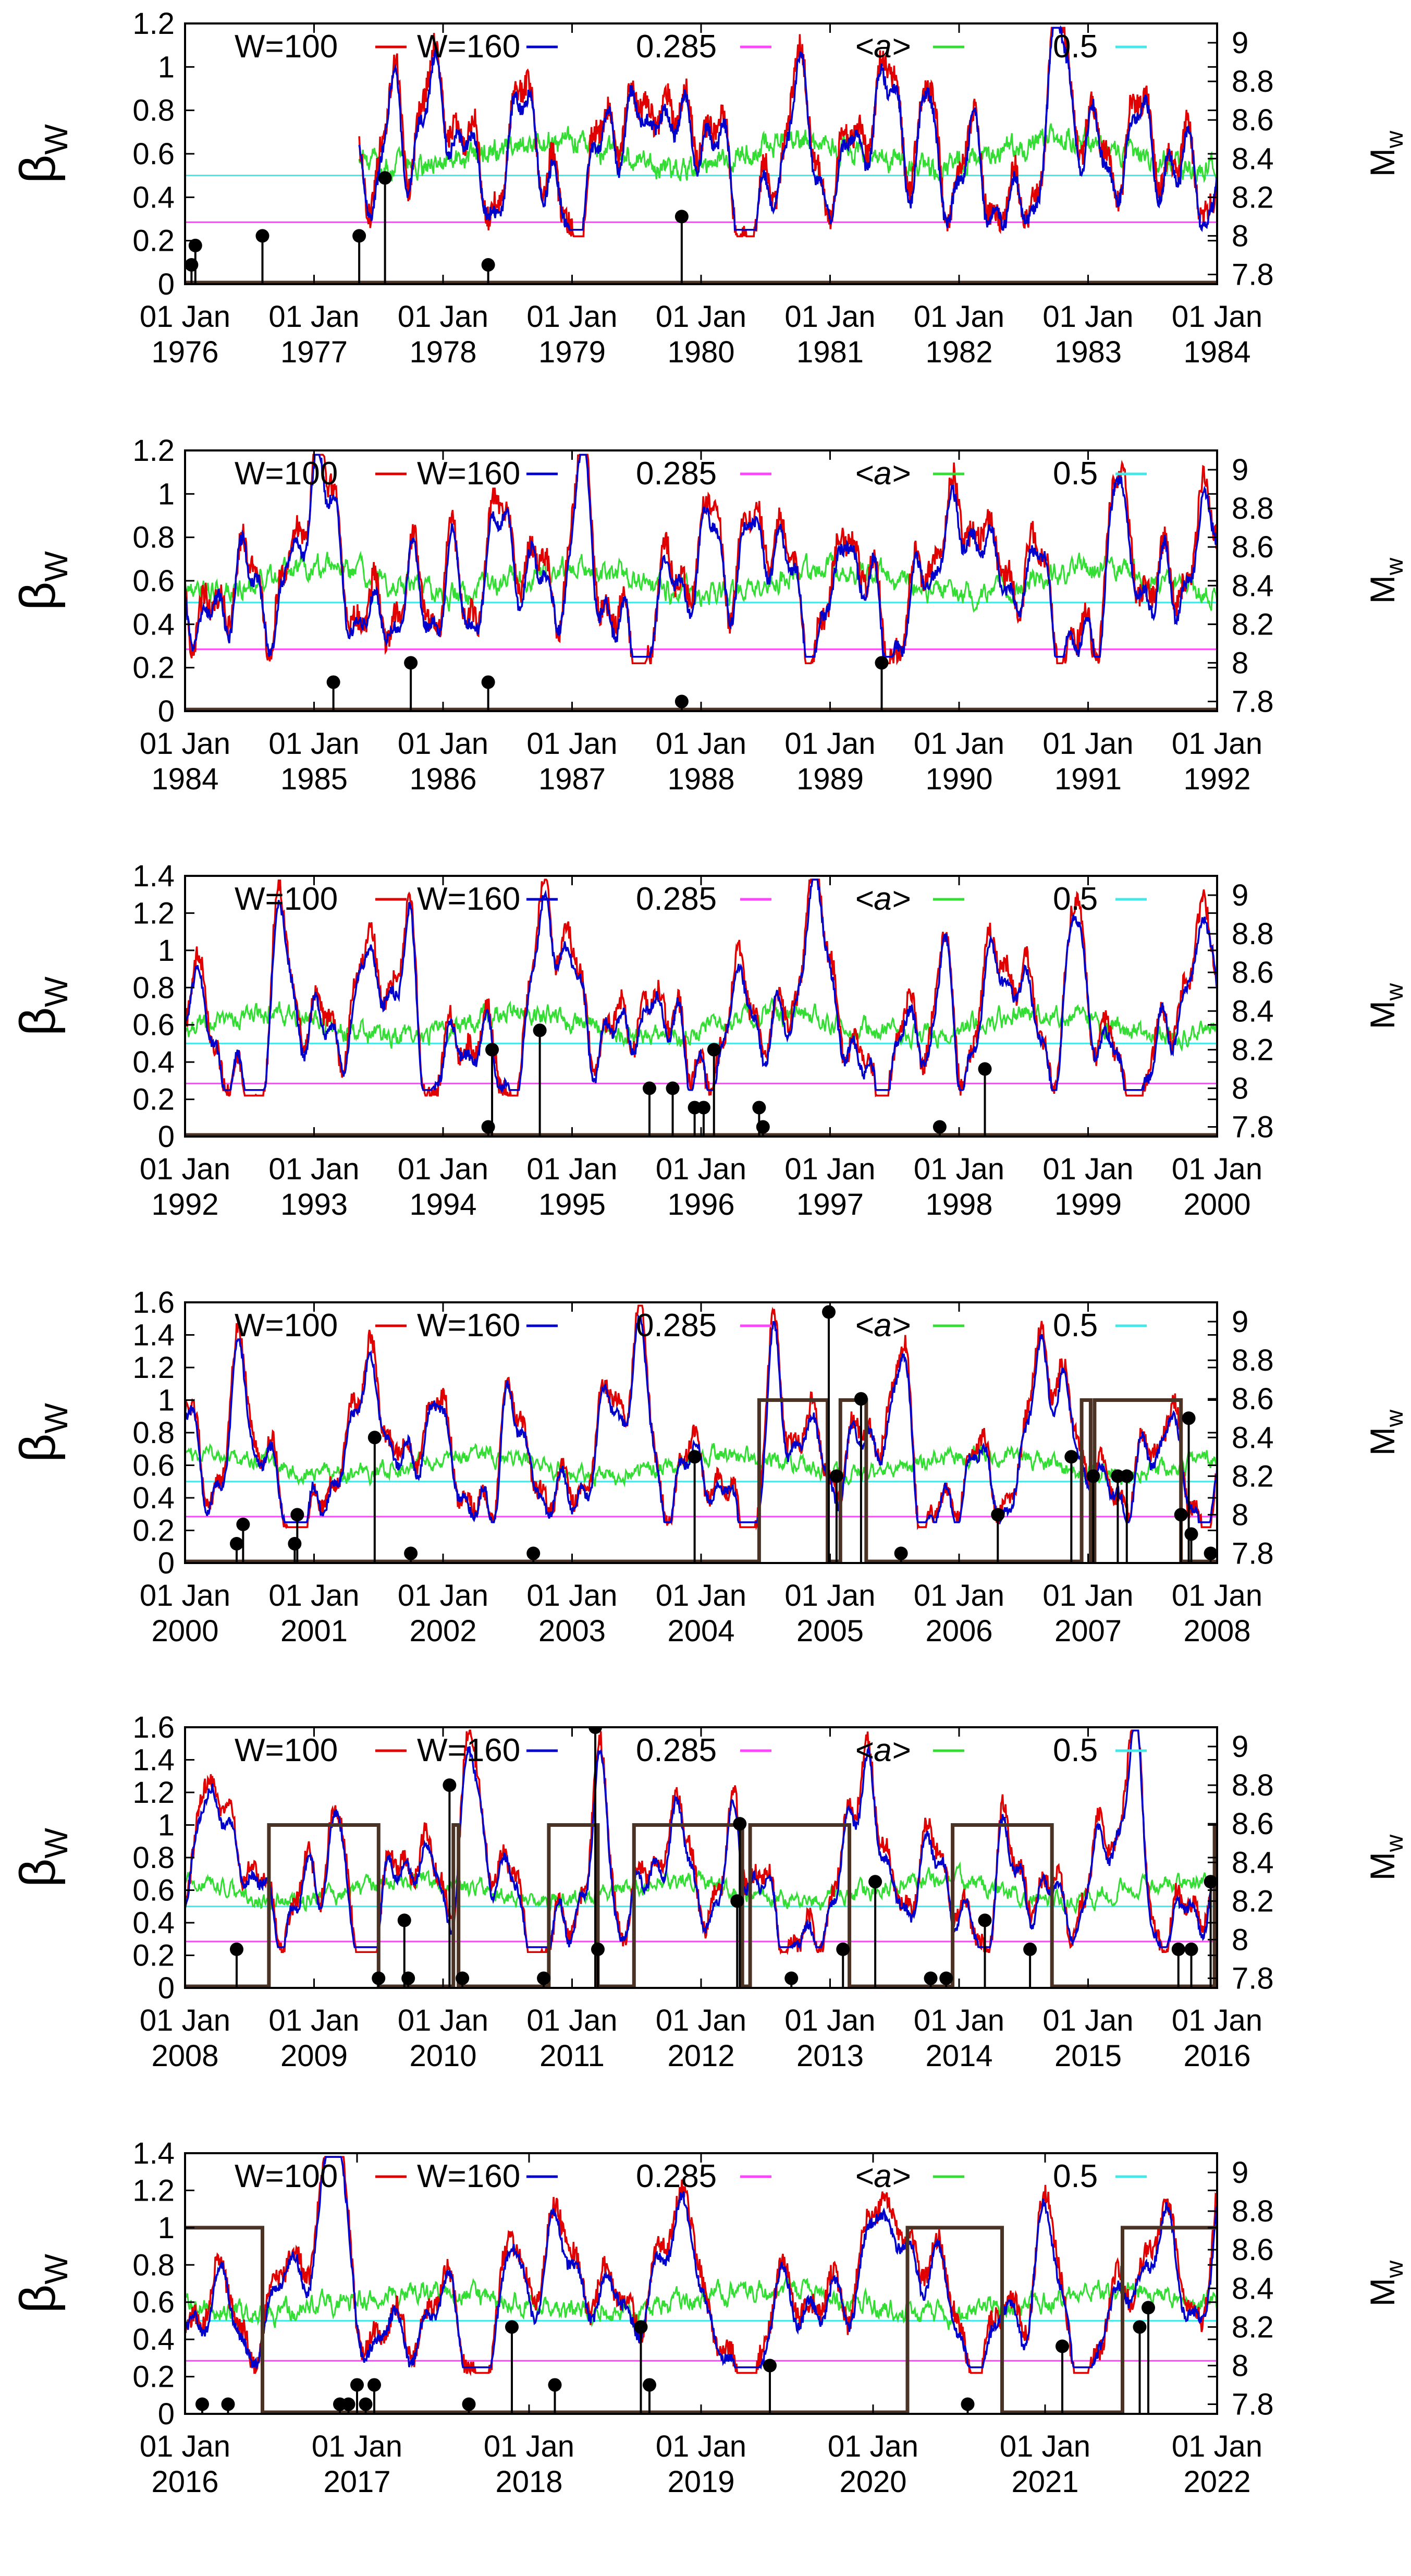  I want to click on x-tick-label-year: 2021, so click(1044, 2482).